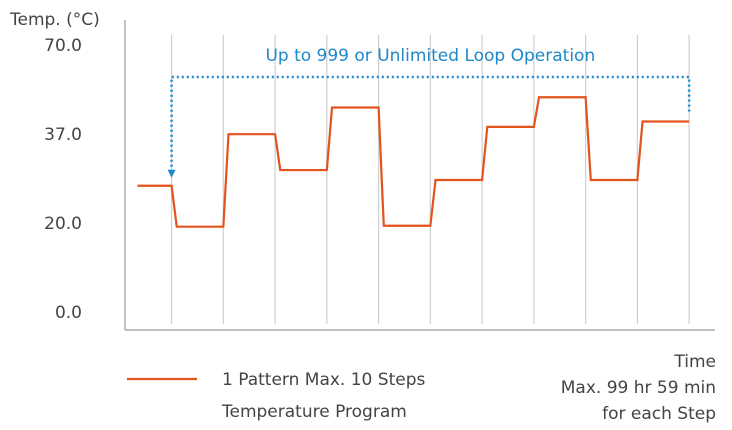  What do you see at coordinates (314, 412) in the screenshot?
I see `legend-note: Temperature Program` at bounding box center [314, 412].